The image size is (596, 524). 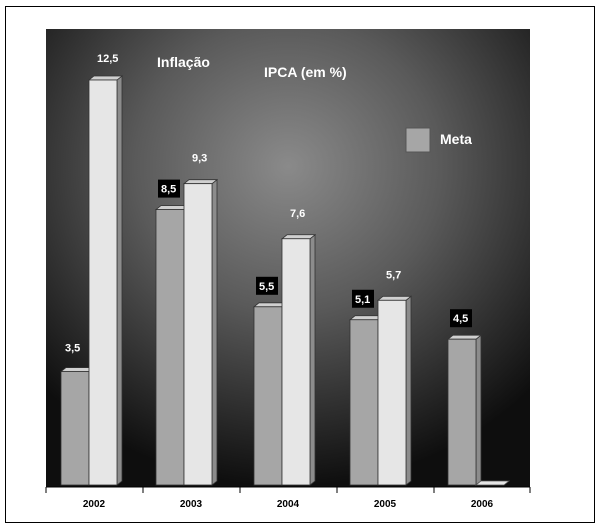 What do you see at coordinates (288, 498) in the screenshot?
I see `x-ticks-group: 2002 2003 2004 2005 2006` at bounding box center [288, 498].